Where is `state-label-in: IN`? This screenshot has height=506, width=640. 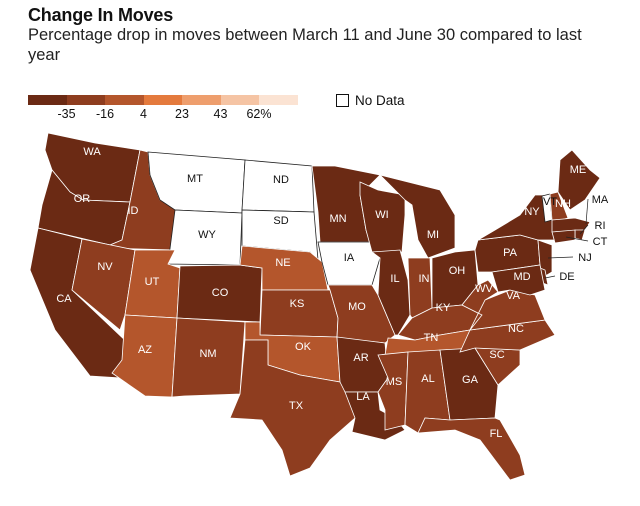 state-label-in: IN is located at coordinates (424, 279).